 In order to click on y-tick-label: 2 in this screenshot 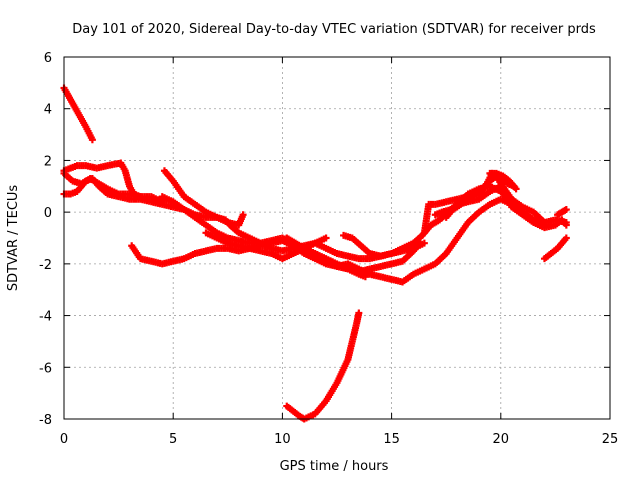, I will do `click(48, 161)`.